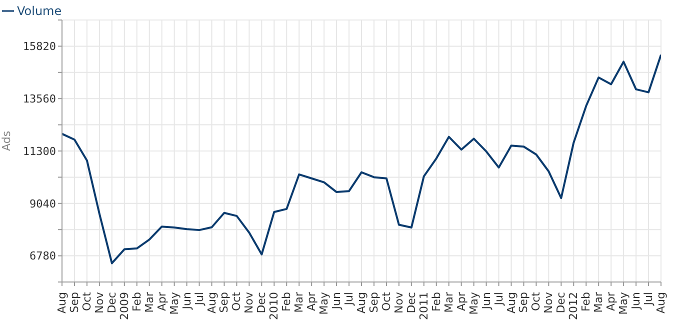 The image size is (679, 320). What do you see at coordinates (274, 306) in the screenshot?
I see `x-tick-label: 2010` at bounding box center [274, 306].